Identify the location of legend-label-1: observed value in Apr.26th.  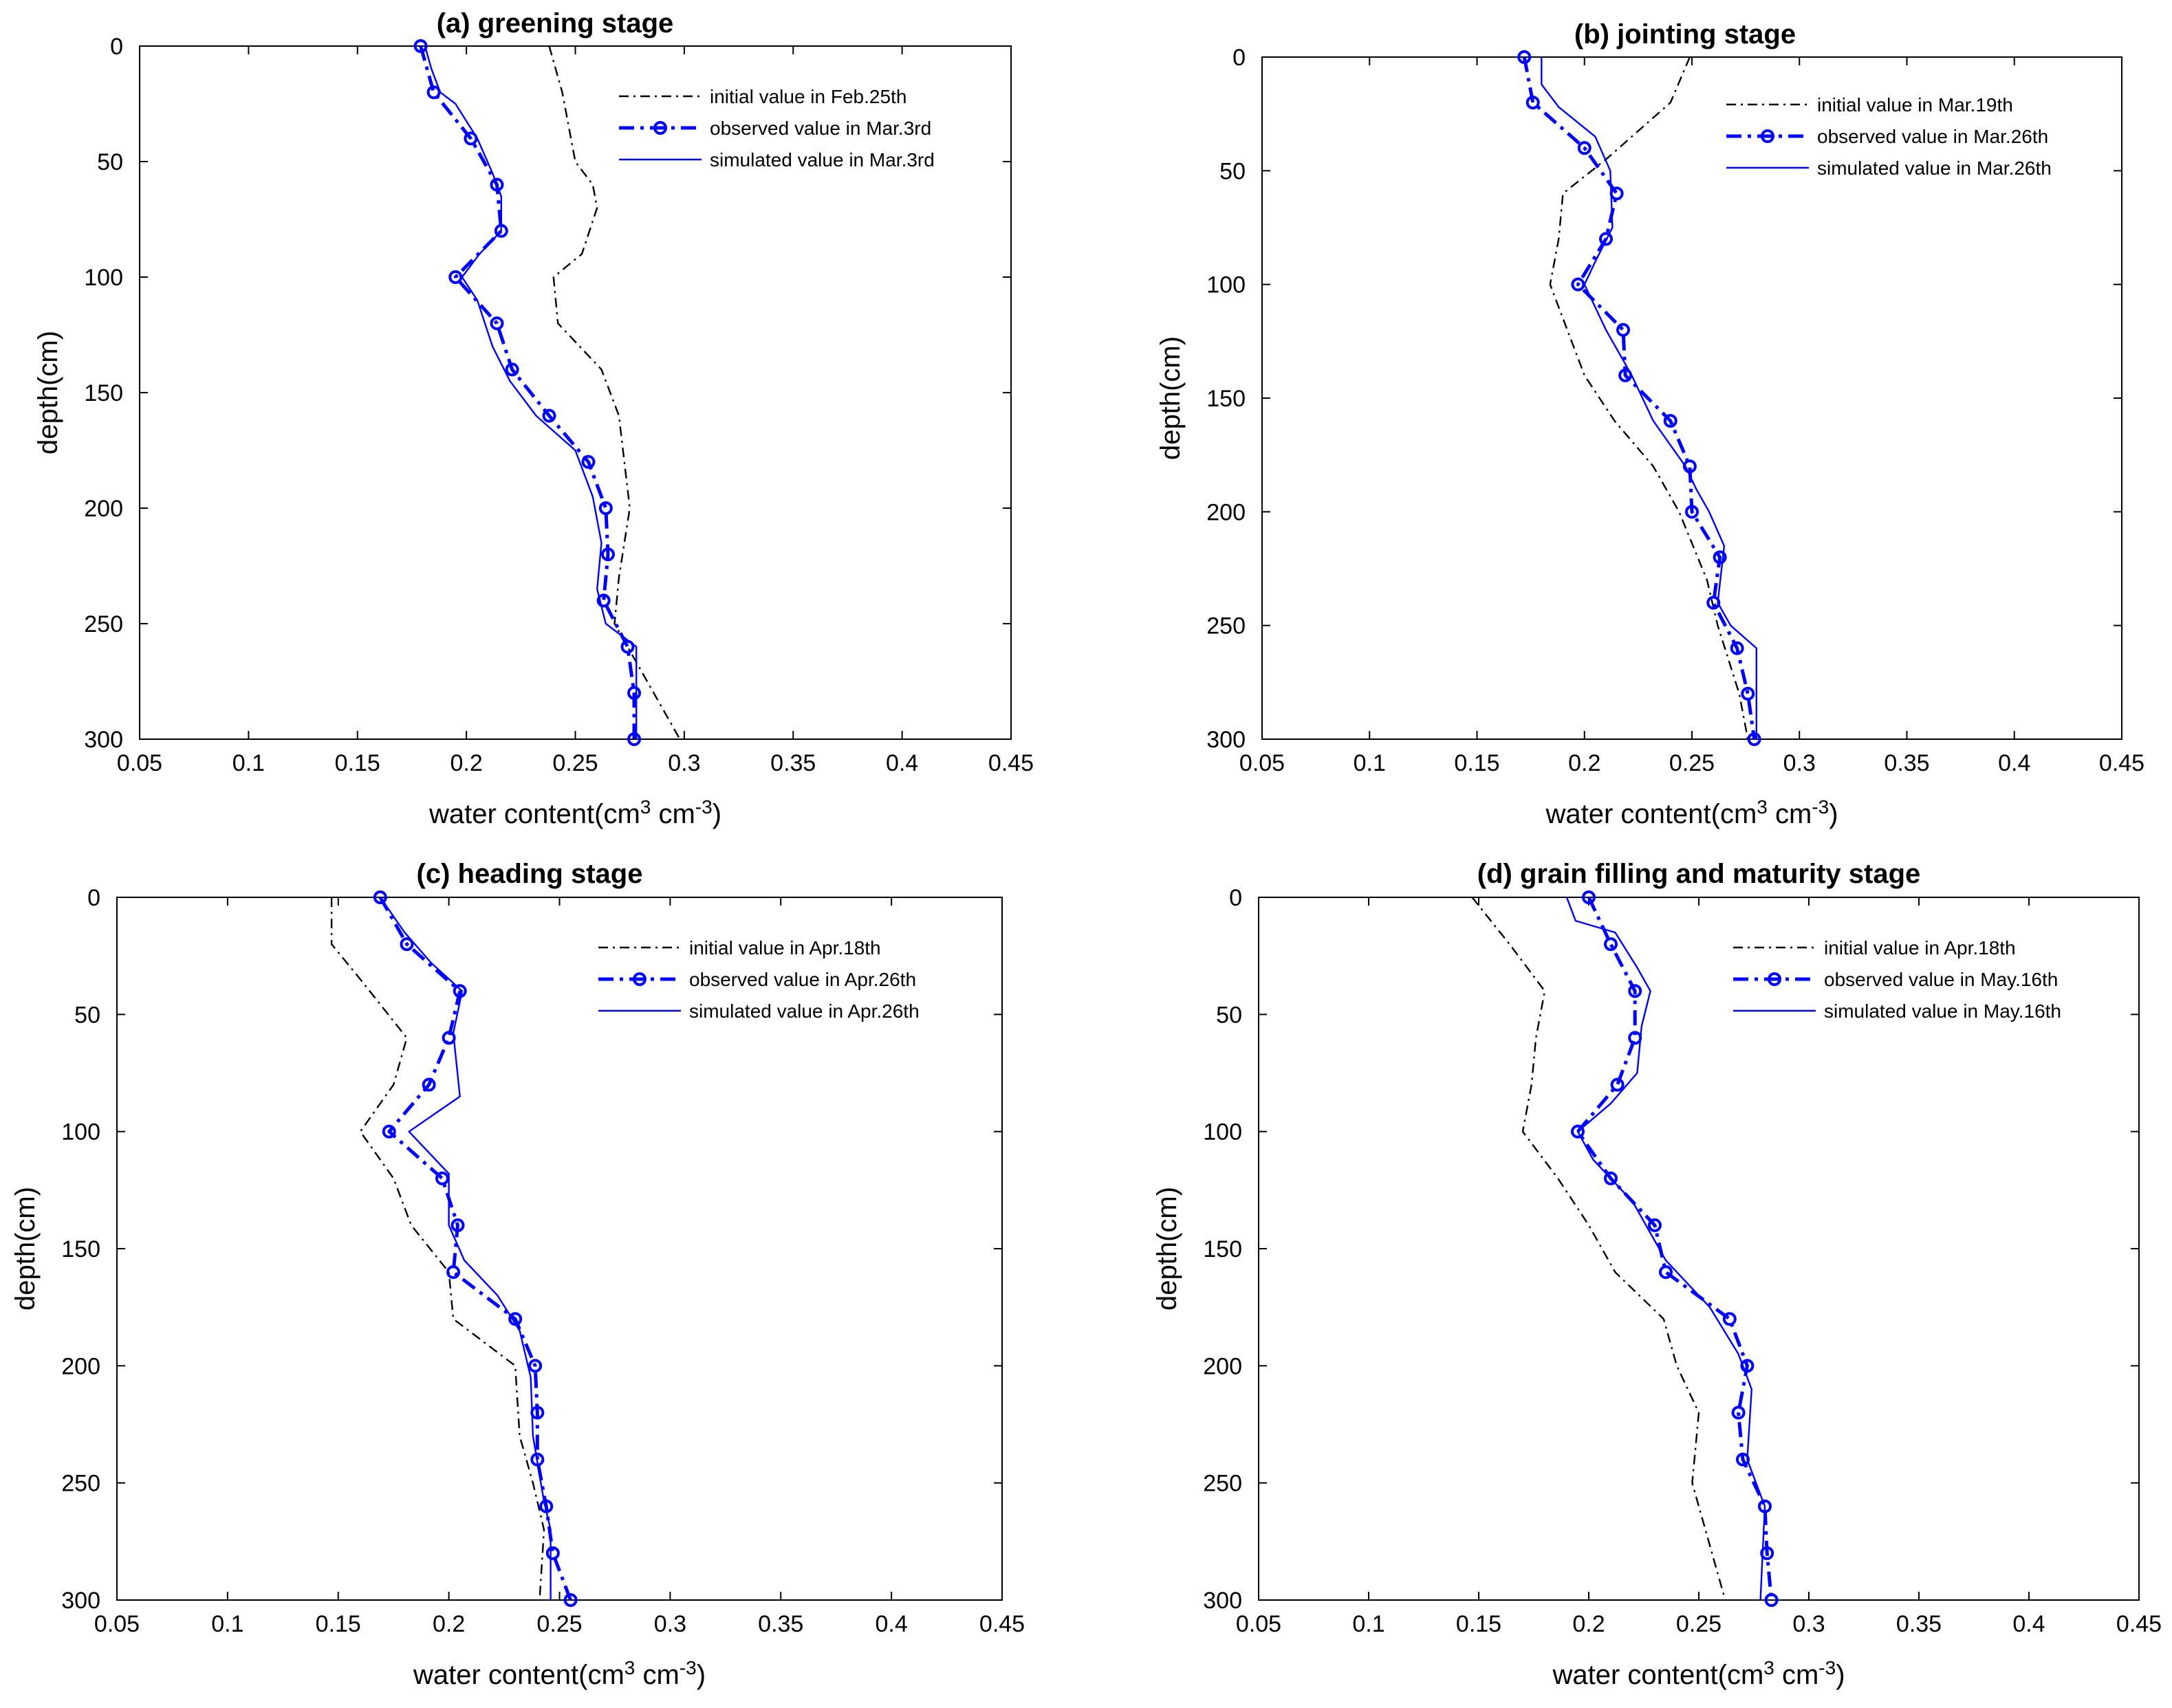
(802, 979).